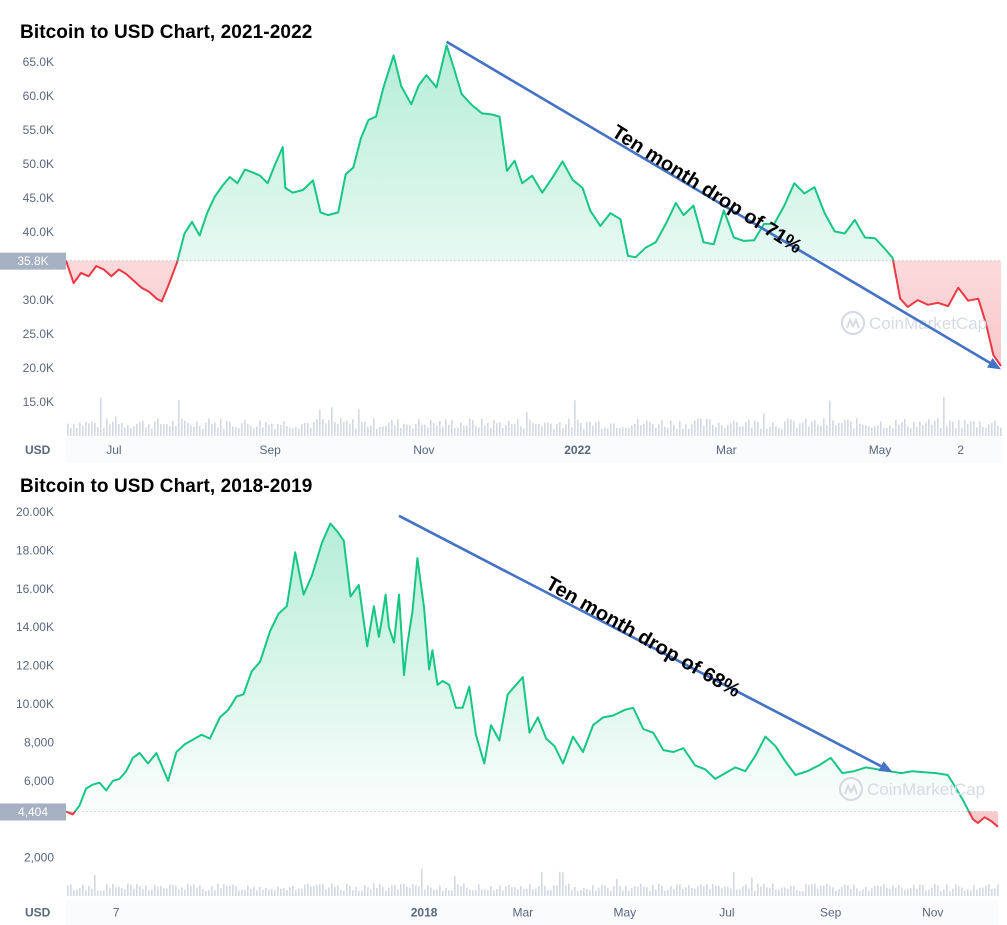  Describe the element at coordinates (643, 638) in the screenshot. I see `drop-annotation: Ten month drop of 68%` at that location.